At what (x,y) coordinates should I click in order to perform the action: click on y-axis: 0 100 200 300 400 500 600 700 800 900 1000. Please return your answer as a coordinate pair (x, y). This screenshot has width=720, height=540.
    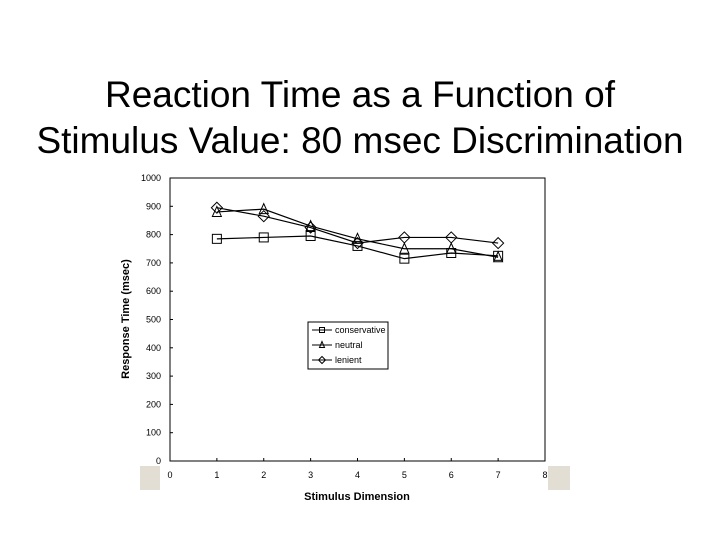
    Looking at the image, I should click on (157, 319).